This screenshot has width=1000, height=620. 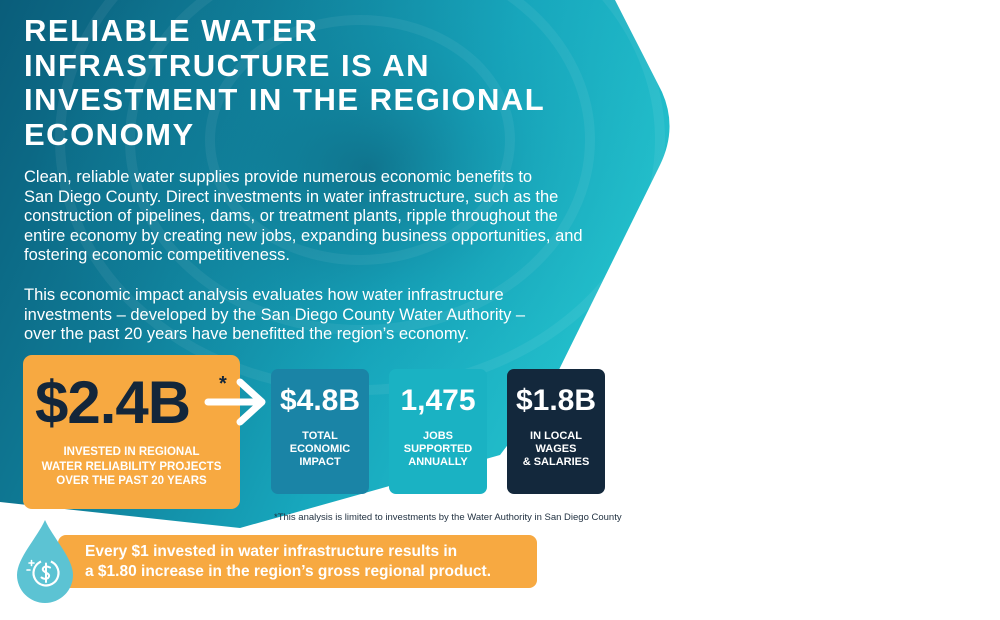 What do you see at coordinates (438, 462) in the screenshot?
I see `caption-line: ANNUALLY` at bounding box center [438, 462].